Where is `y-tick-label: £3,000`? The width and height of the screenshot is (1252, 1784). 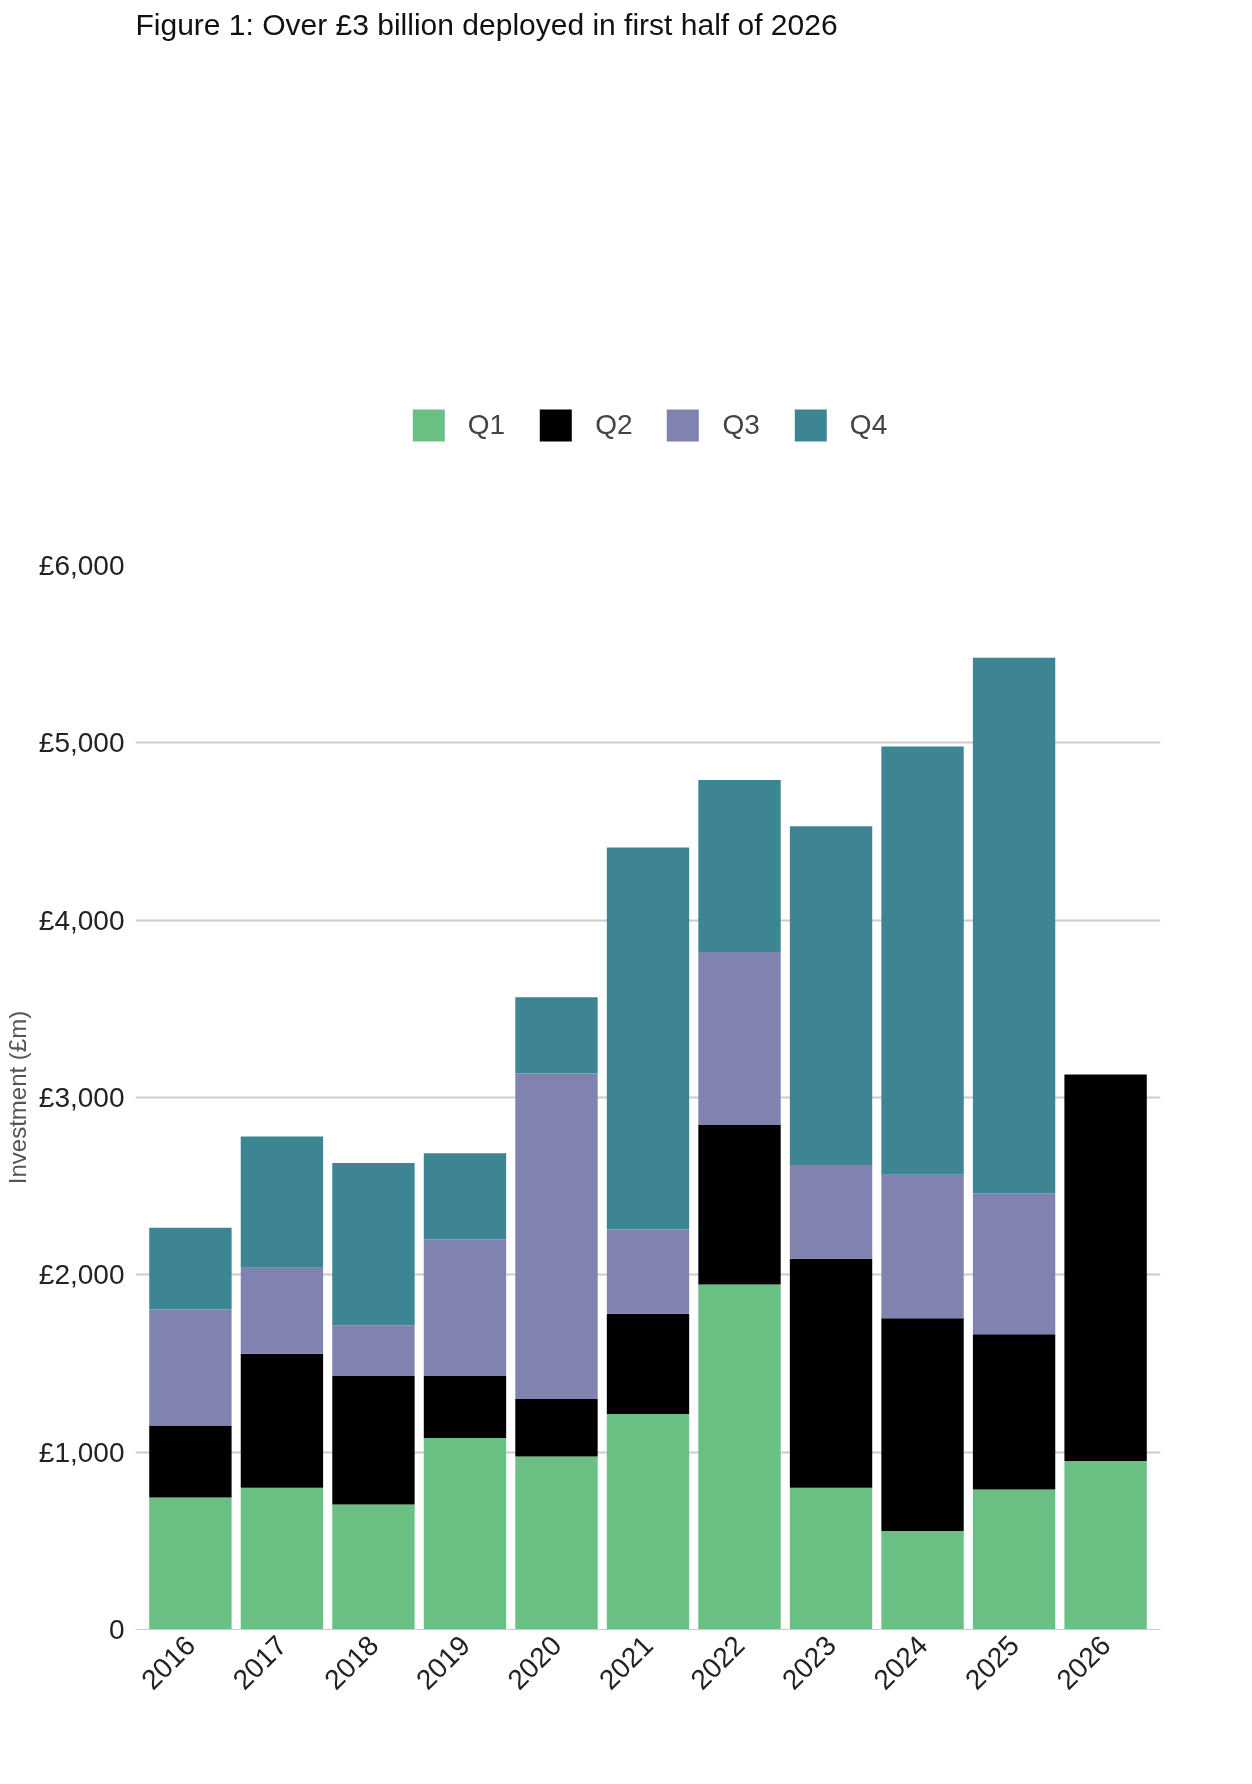
y-tick-label: £3,000 is located at coordinates (81, 1097).